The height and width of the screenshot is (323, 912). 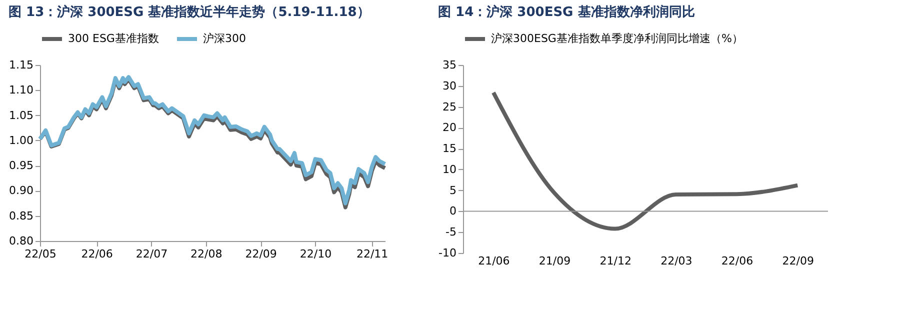 I want to click on x-tick-label: 22/11, so click(x=372, y=254).